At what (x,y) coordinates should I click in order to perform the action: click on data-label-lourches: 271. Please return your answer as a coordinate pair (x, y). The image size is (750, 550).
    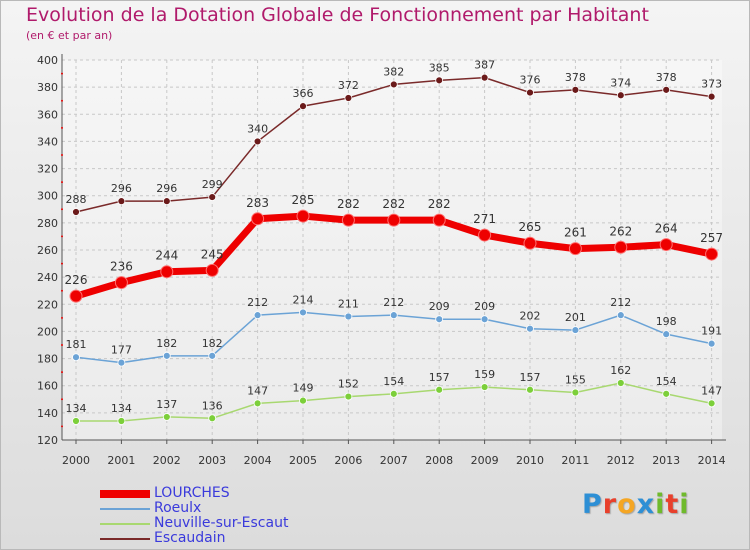
    Looking at the image, I should click on (484, 219).